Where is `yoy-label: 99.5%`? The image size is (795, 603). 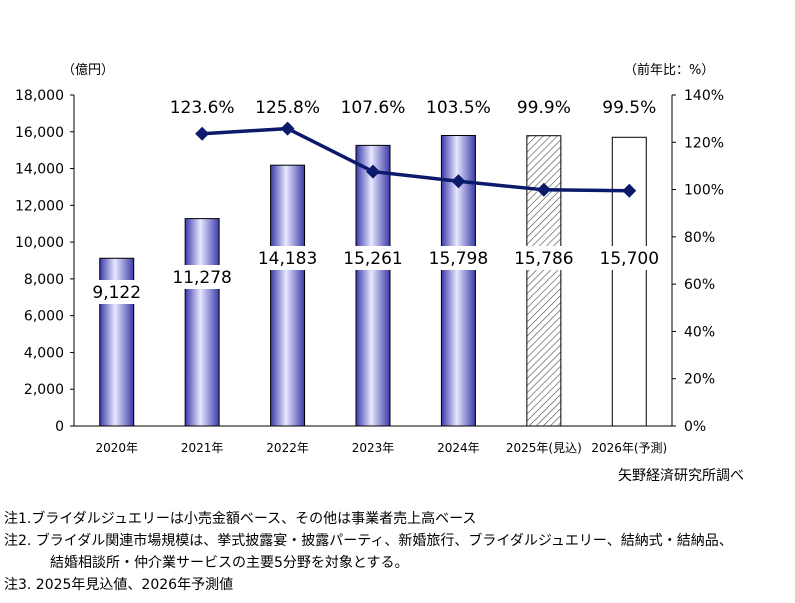 yoy-label: 99.5% is located at coordinates (629, 108).